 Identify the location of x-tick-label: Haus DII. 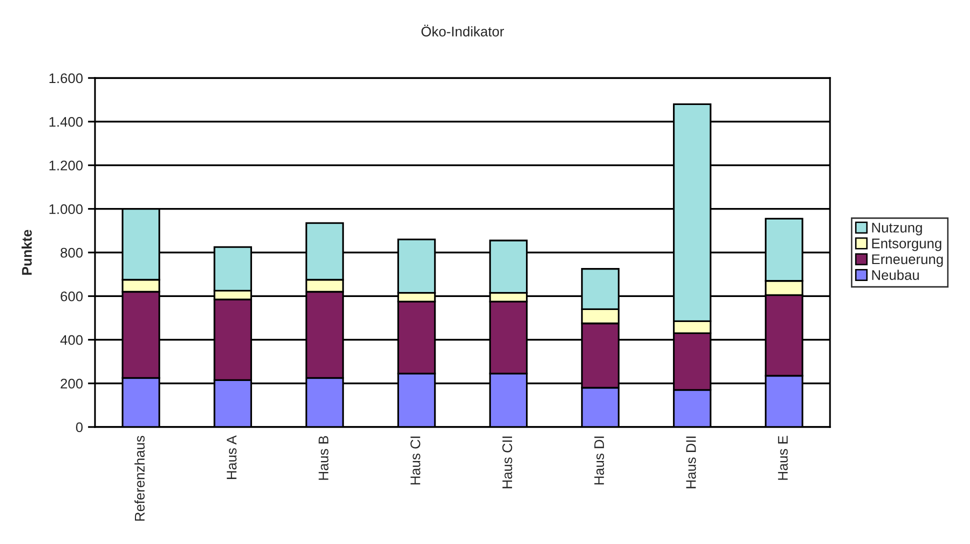
(691, 462).